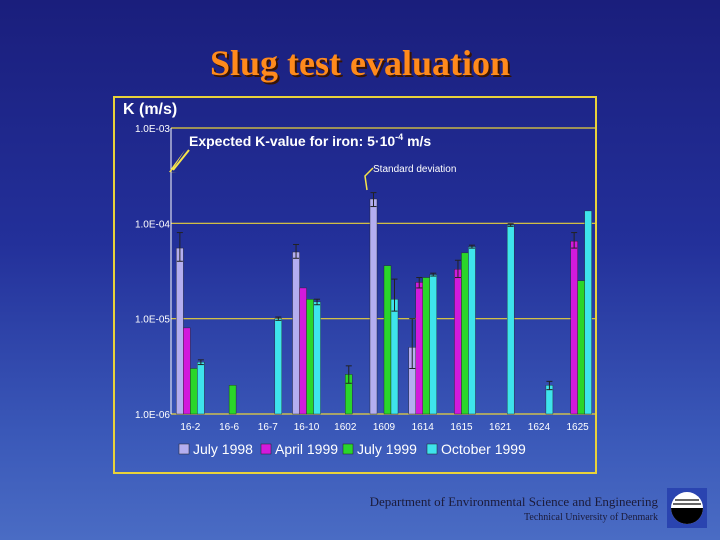 The height and width of the screenshot is (540, 720). I want to click on legend: July 1998 April 1999 July 1999 October 1999, so click(352, 449).